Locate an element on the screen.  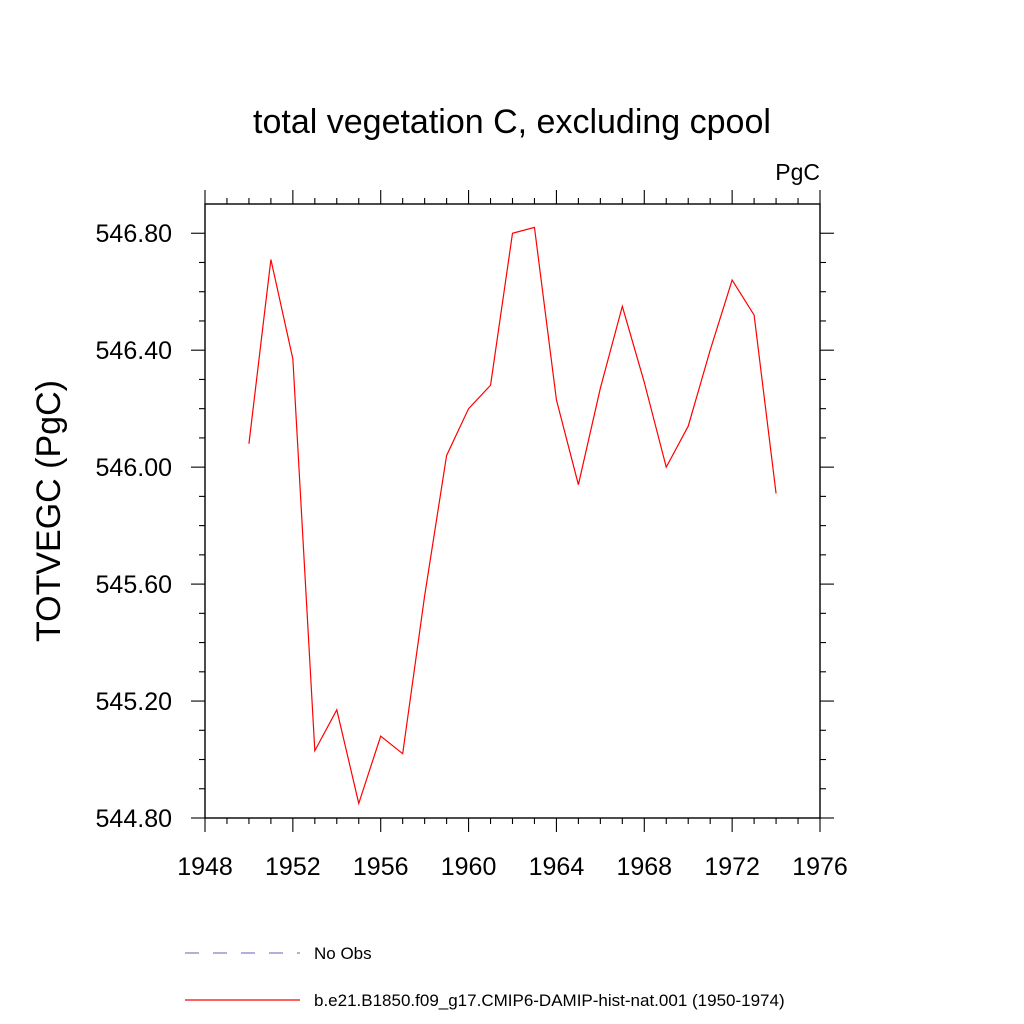
y-tick-label: 545.60 is located at coordinates (134, 585).